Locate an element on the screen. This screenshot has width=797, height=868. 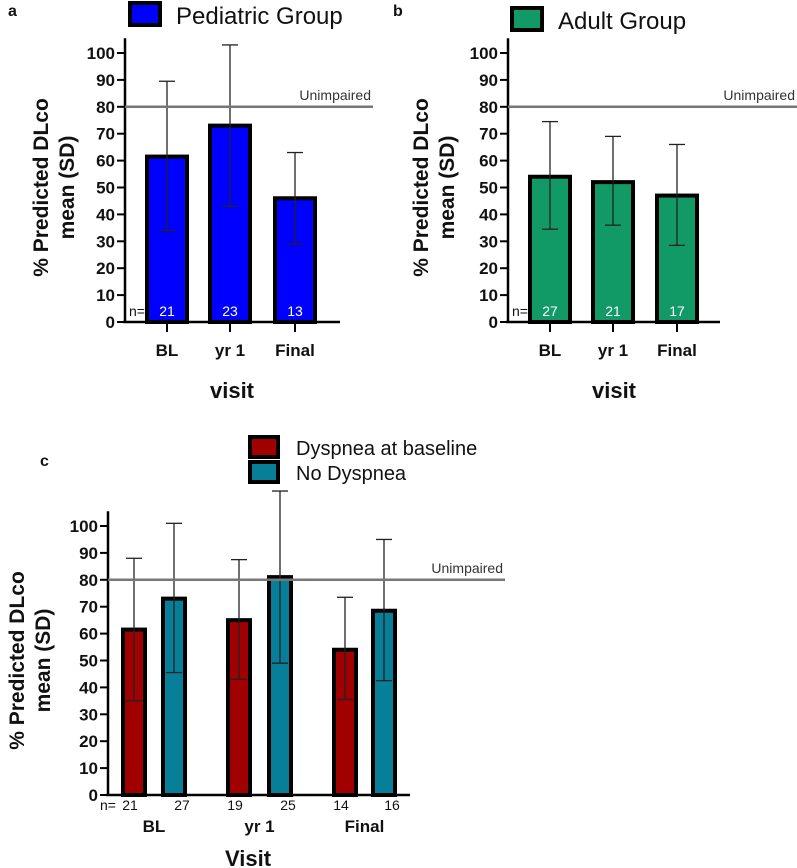
n-label: 14 is located at coordinates (341, 805).